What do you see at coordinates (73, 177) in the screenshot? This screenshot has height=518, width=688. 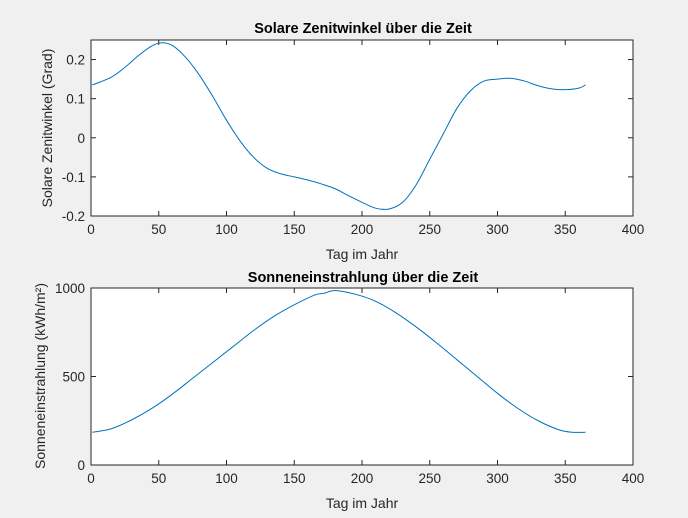 I see `y-tick-label: -0.1` at bounding box center [73, 177].